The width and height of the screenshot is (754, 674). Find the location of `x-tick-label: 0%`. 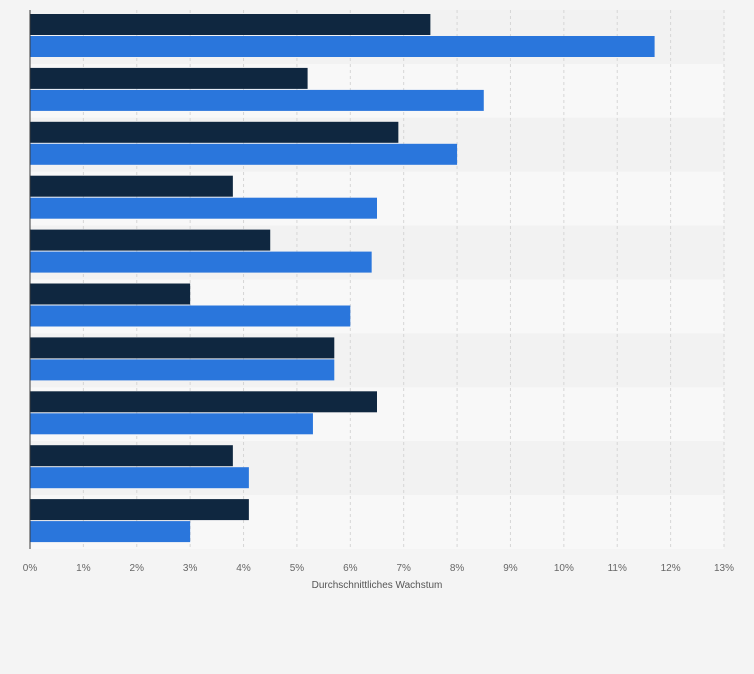

x-tick-label: 0% is located at coordinates (30, 568).